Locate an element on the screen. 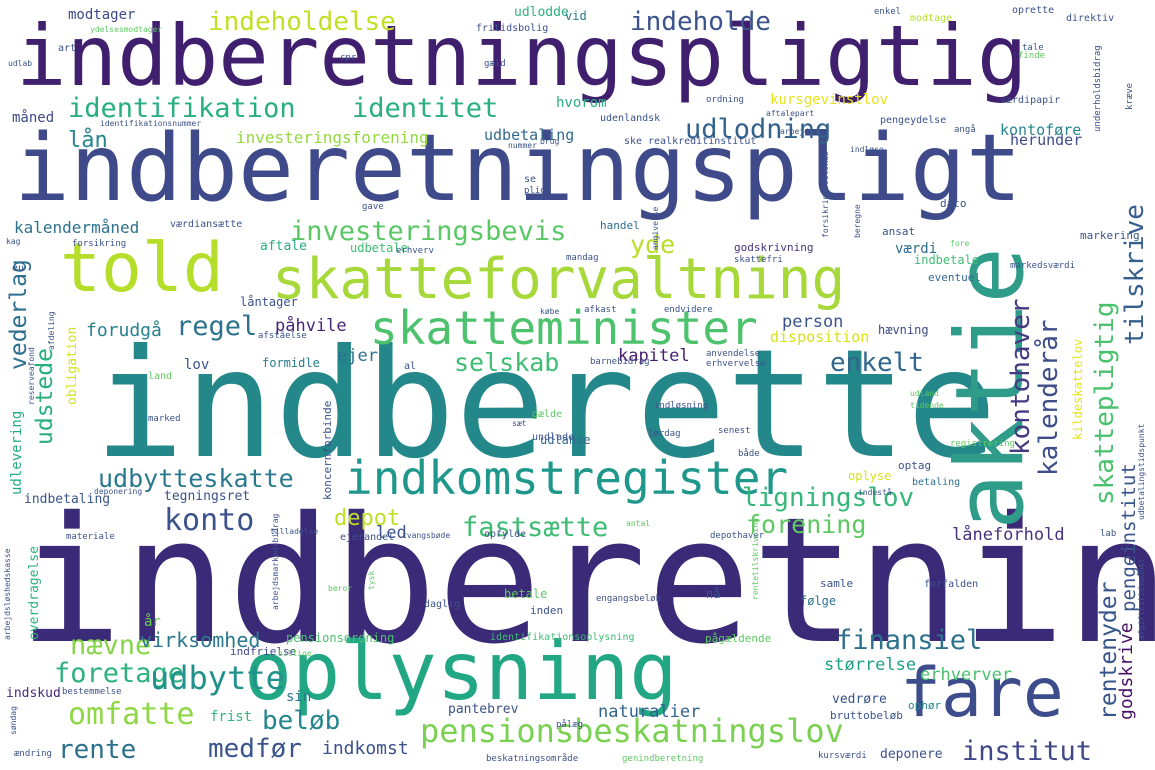 This screenshot has width=1155, height=770. word-aftalepart: aftalepart is located at coordinates (790, 113).